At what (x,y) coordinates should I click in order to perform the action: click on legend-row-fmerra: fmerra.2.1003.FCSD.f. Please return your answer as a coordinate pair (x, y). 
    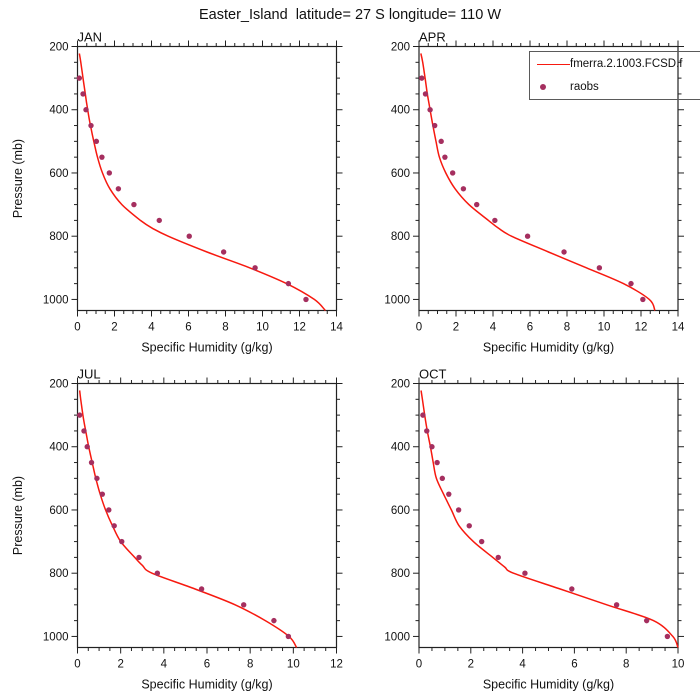
    Looking at the image, I should click on (615, 64).